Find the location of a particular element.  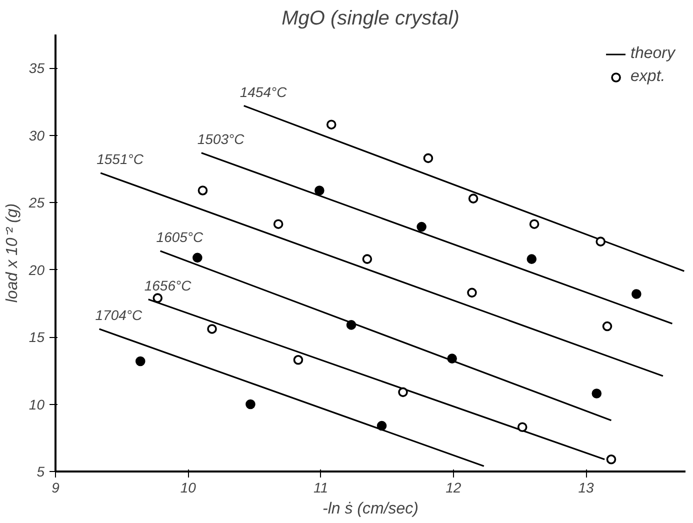

annotation: 1503°C is located at coordinates (221, 138).